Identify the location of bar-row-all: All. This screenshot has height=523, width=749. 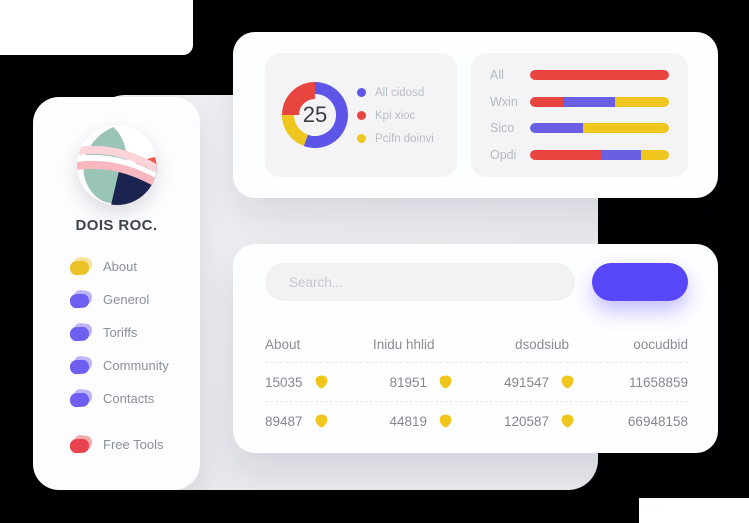
(579, 75).